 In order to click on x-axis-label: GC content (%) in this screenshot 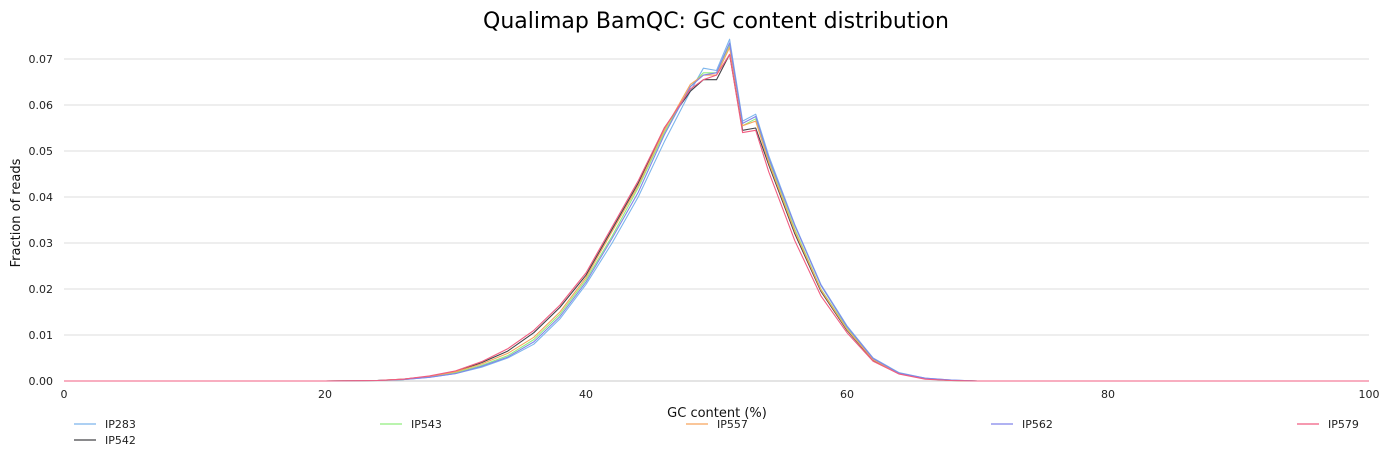, I will do `click(717, 413)`.